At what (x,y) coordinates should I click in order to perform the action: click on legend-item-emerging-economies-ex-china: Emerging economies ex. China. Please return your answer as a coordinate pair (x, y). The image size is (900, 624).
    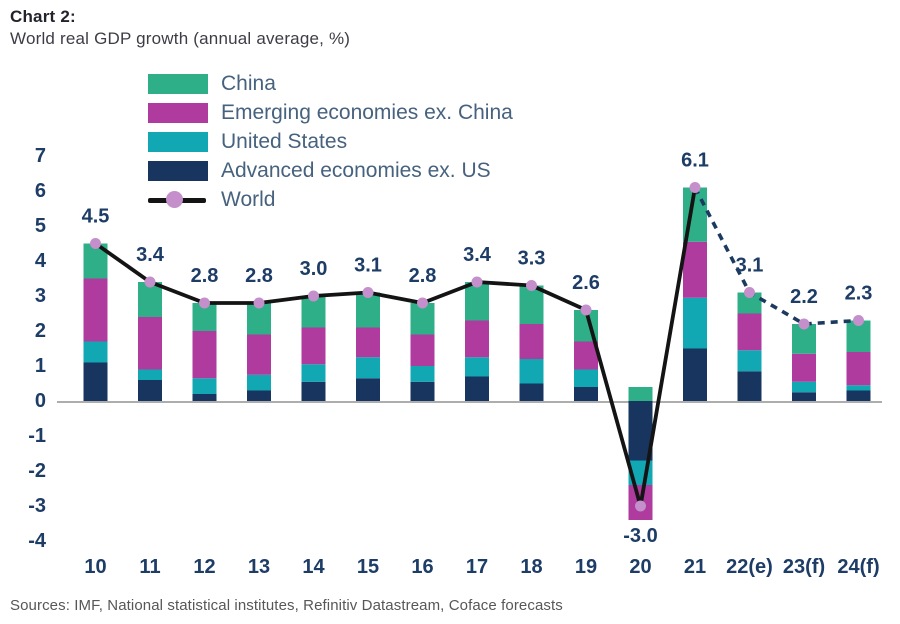
    Looking at the image, I should click on (330, 112).